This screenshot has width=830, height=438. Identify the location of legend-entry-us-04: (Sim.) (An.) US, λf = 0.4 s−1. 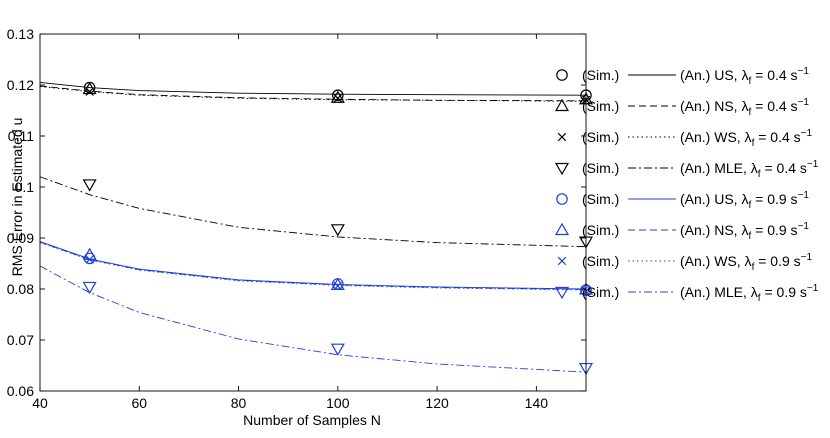
(682, 76).